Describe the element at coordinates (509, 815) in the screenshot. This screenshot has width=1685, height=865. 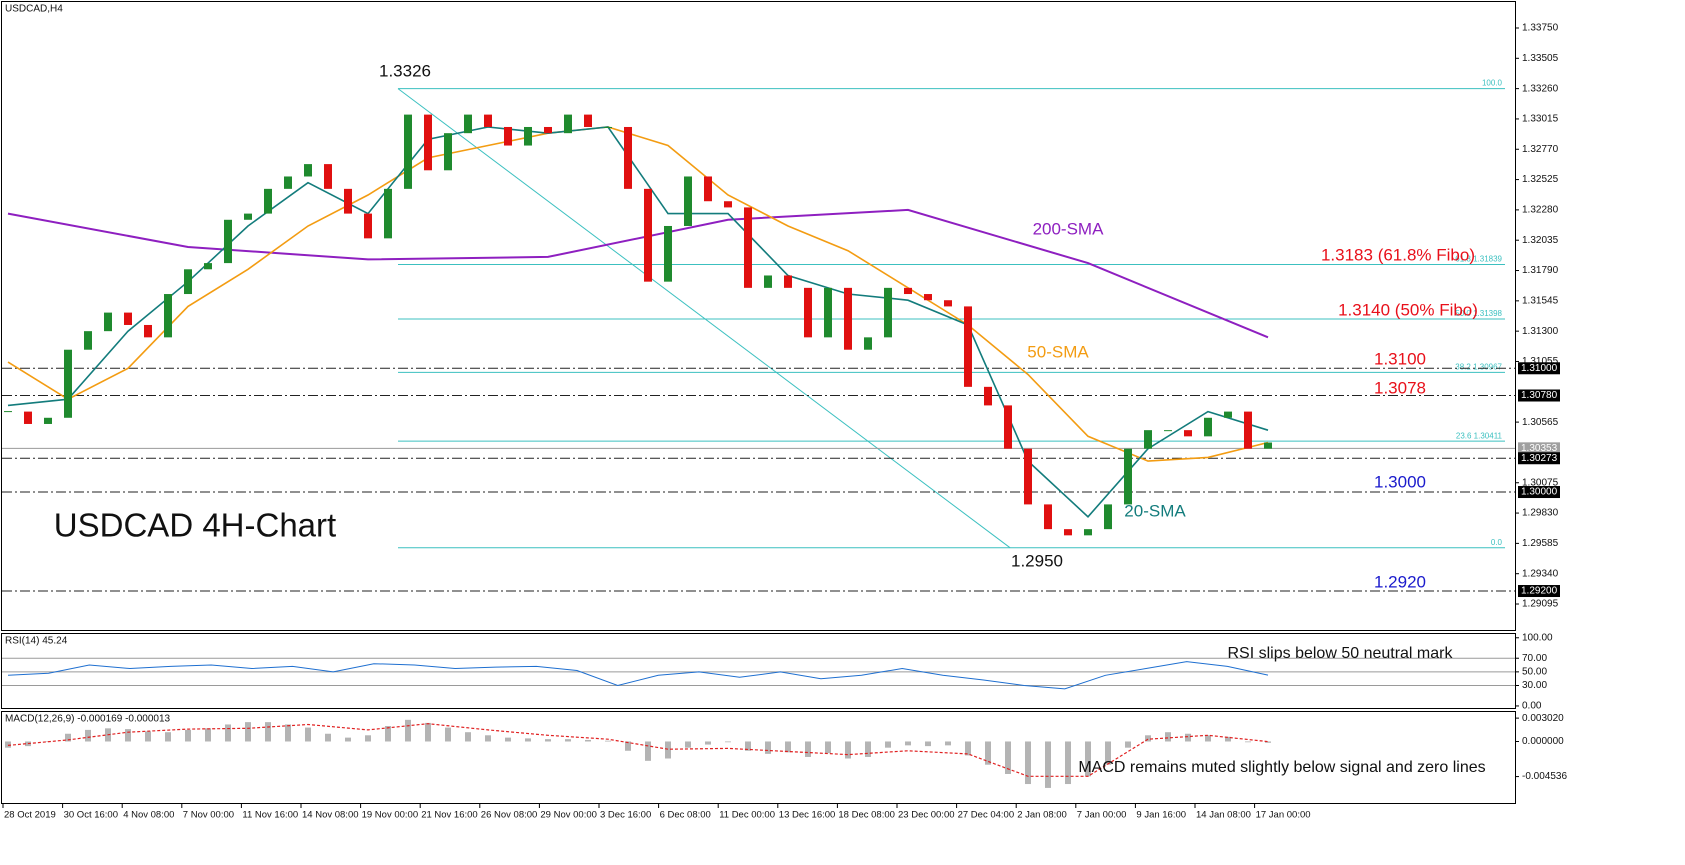
I see `x-tick-label: 26 Nov 08:00` at that location.